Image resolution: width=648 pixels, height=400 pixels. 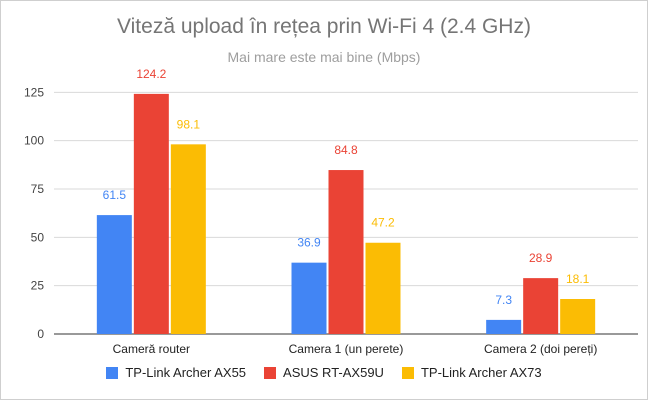 I want to click on legend-item-series-0: TP-Link Archer AX55, so click(x=176, y=372).